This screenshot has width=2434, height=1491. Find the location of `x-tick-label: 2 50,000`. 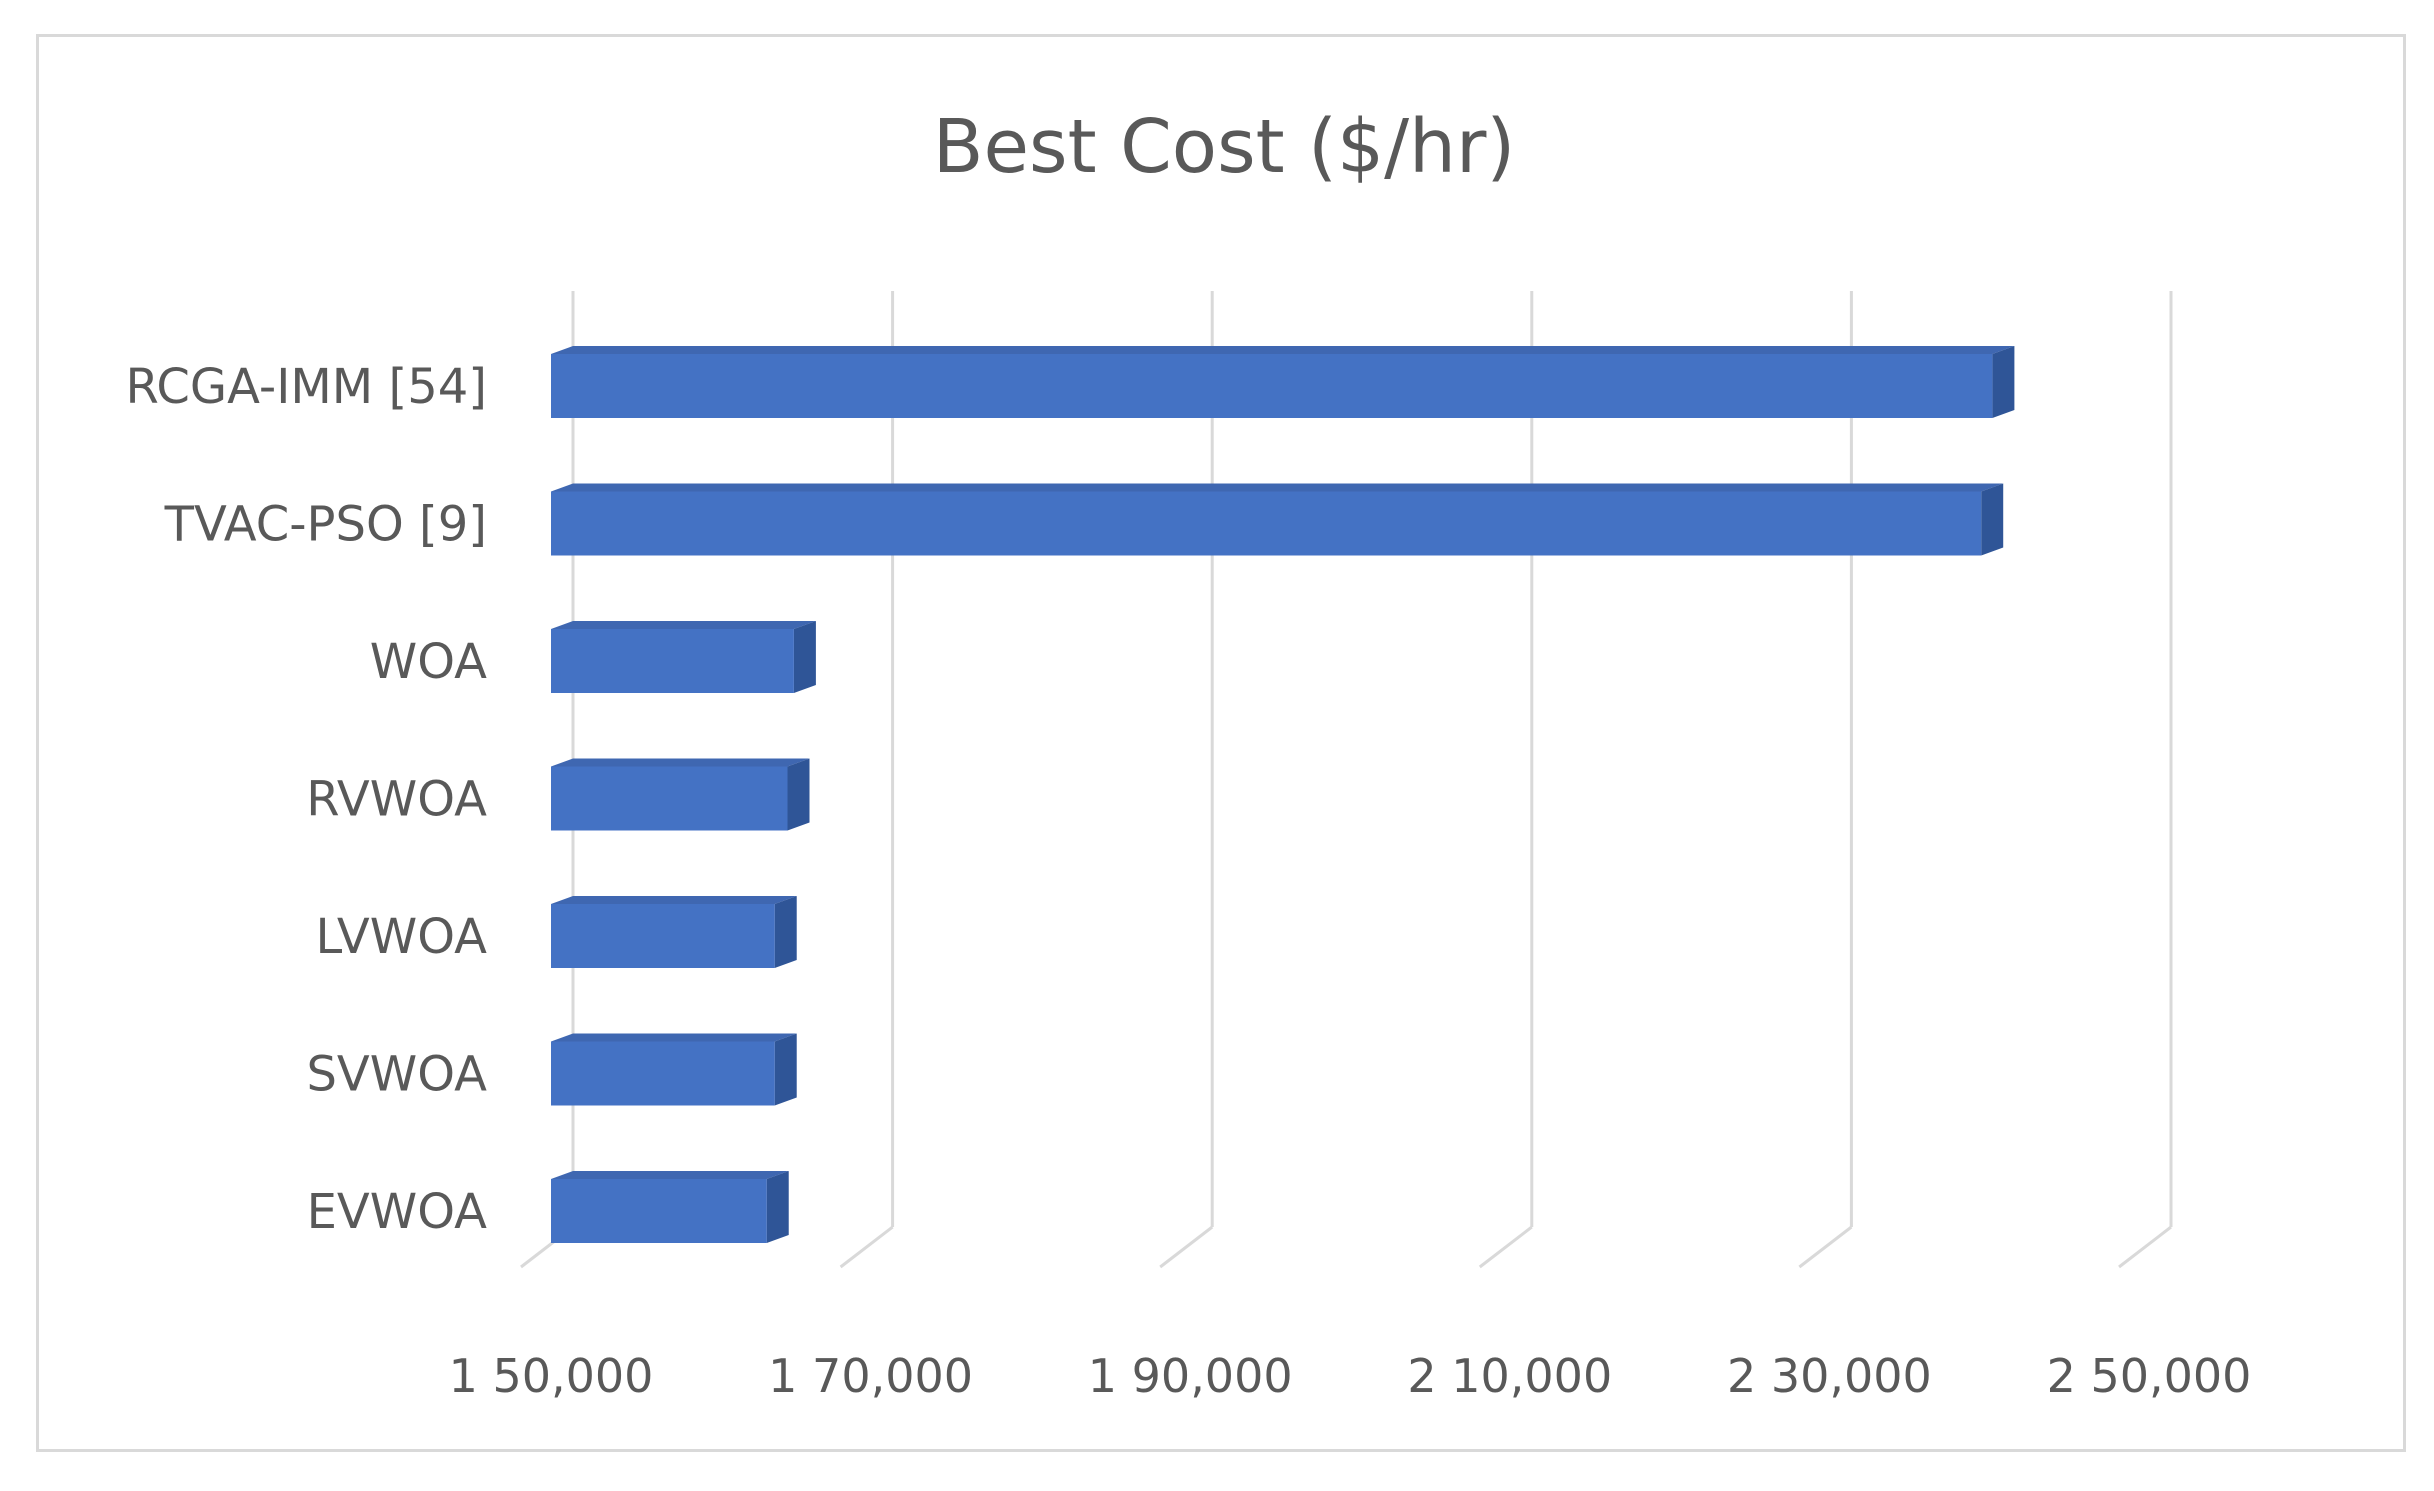

x-tick-label: 2 50,000 is located at coordinates (2149, 1376).